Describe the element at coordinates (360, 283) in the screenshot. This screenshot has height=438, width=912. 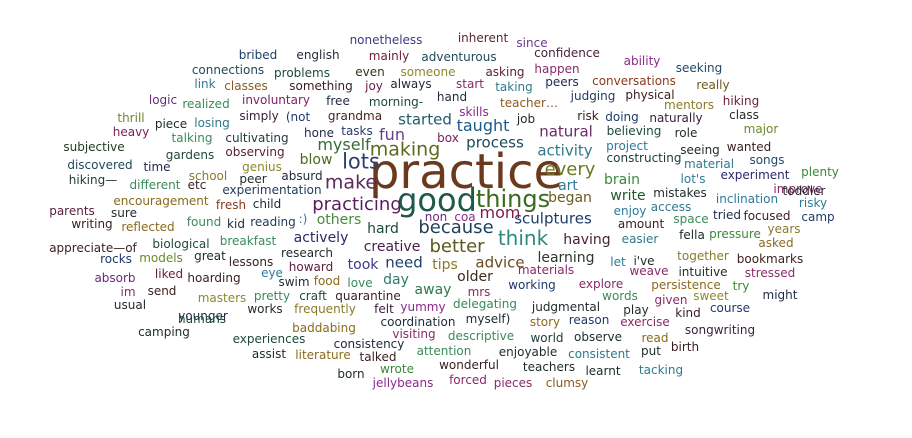
I see `cloud-word: love` at that location.